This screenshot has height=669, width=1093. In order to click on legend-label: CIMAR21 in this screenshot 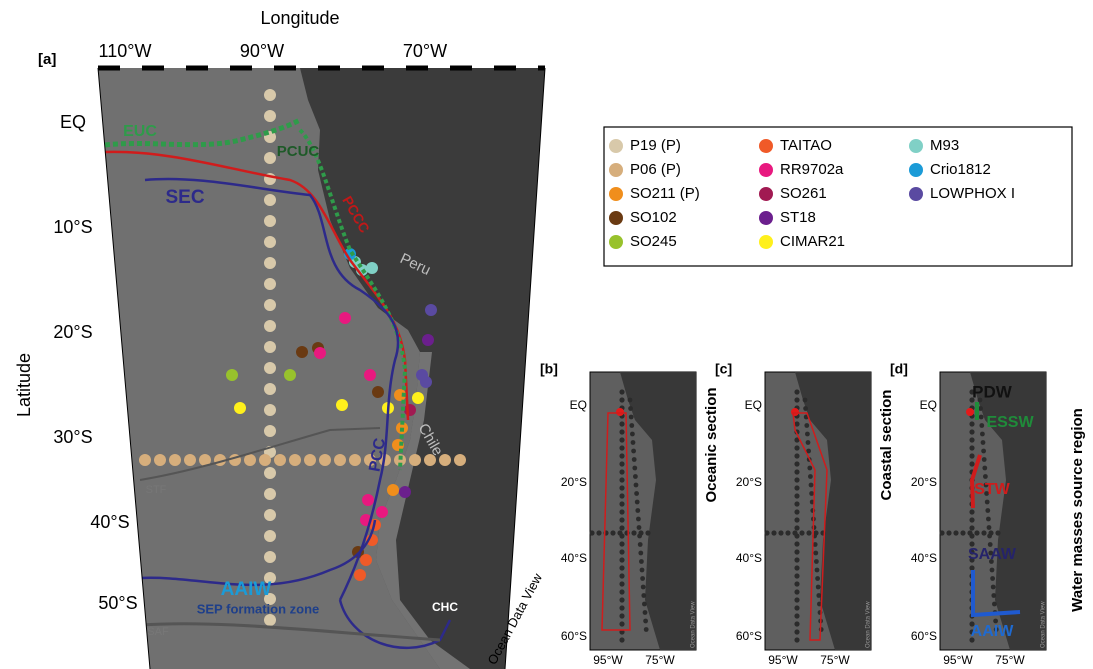, I will do `click(812, 241)`.